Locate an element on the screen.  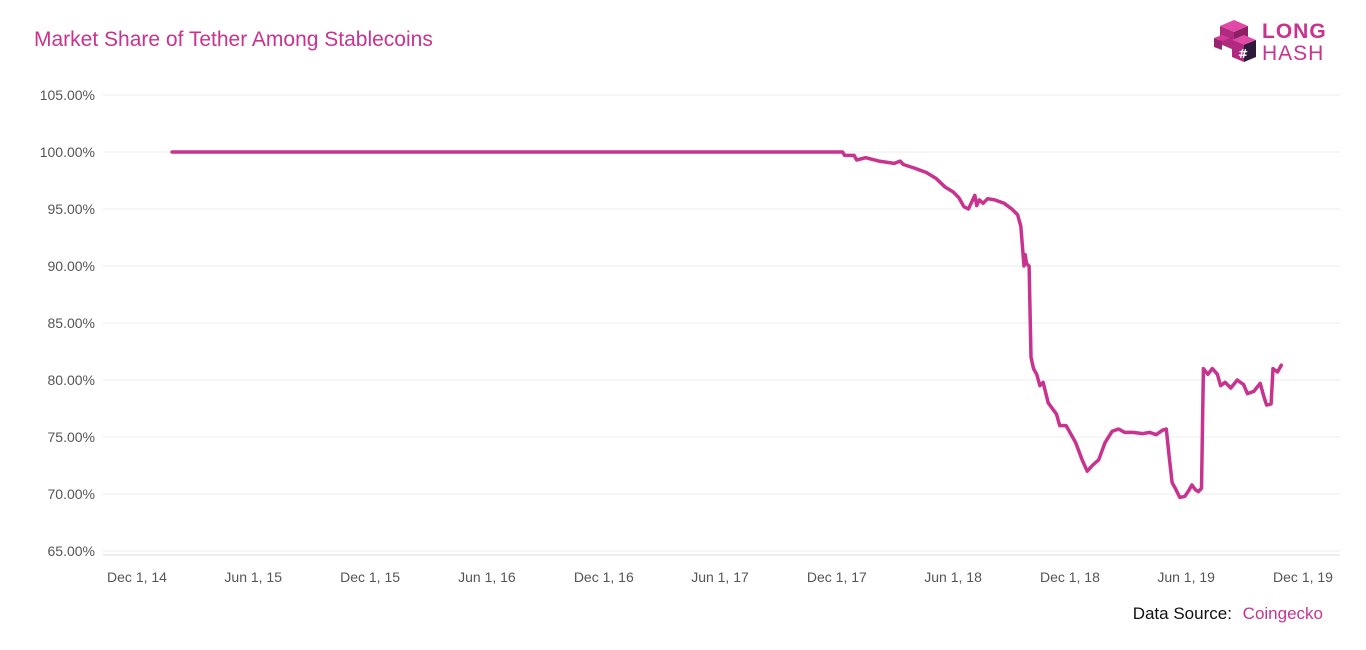
x-tick-label: Dec 1, 19 is located at coordinates (1303, 577).